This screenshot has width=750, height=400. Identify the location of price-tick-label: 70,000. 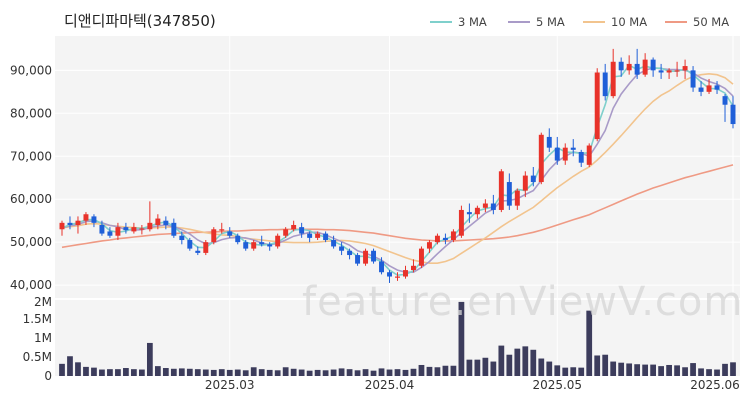
(31, 156).